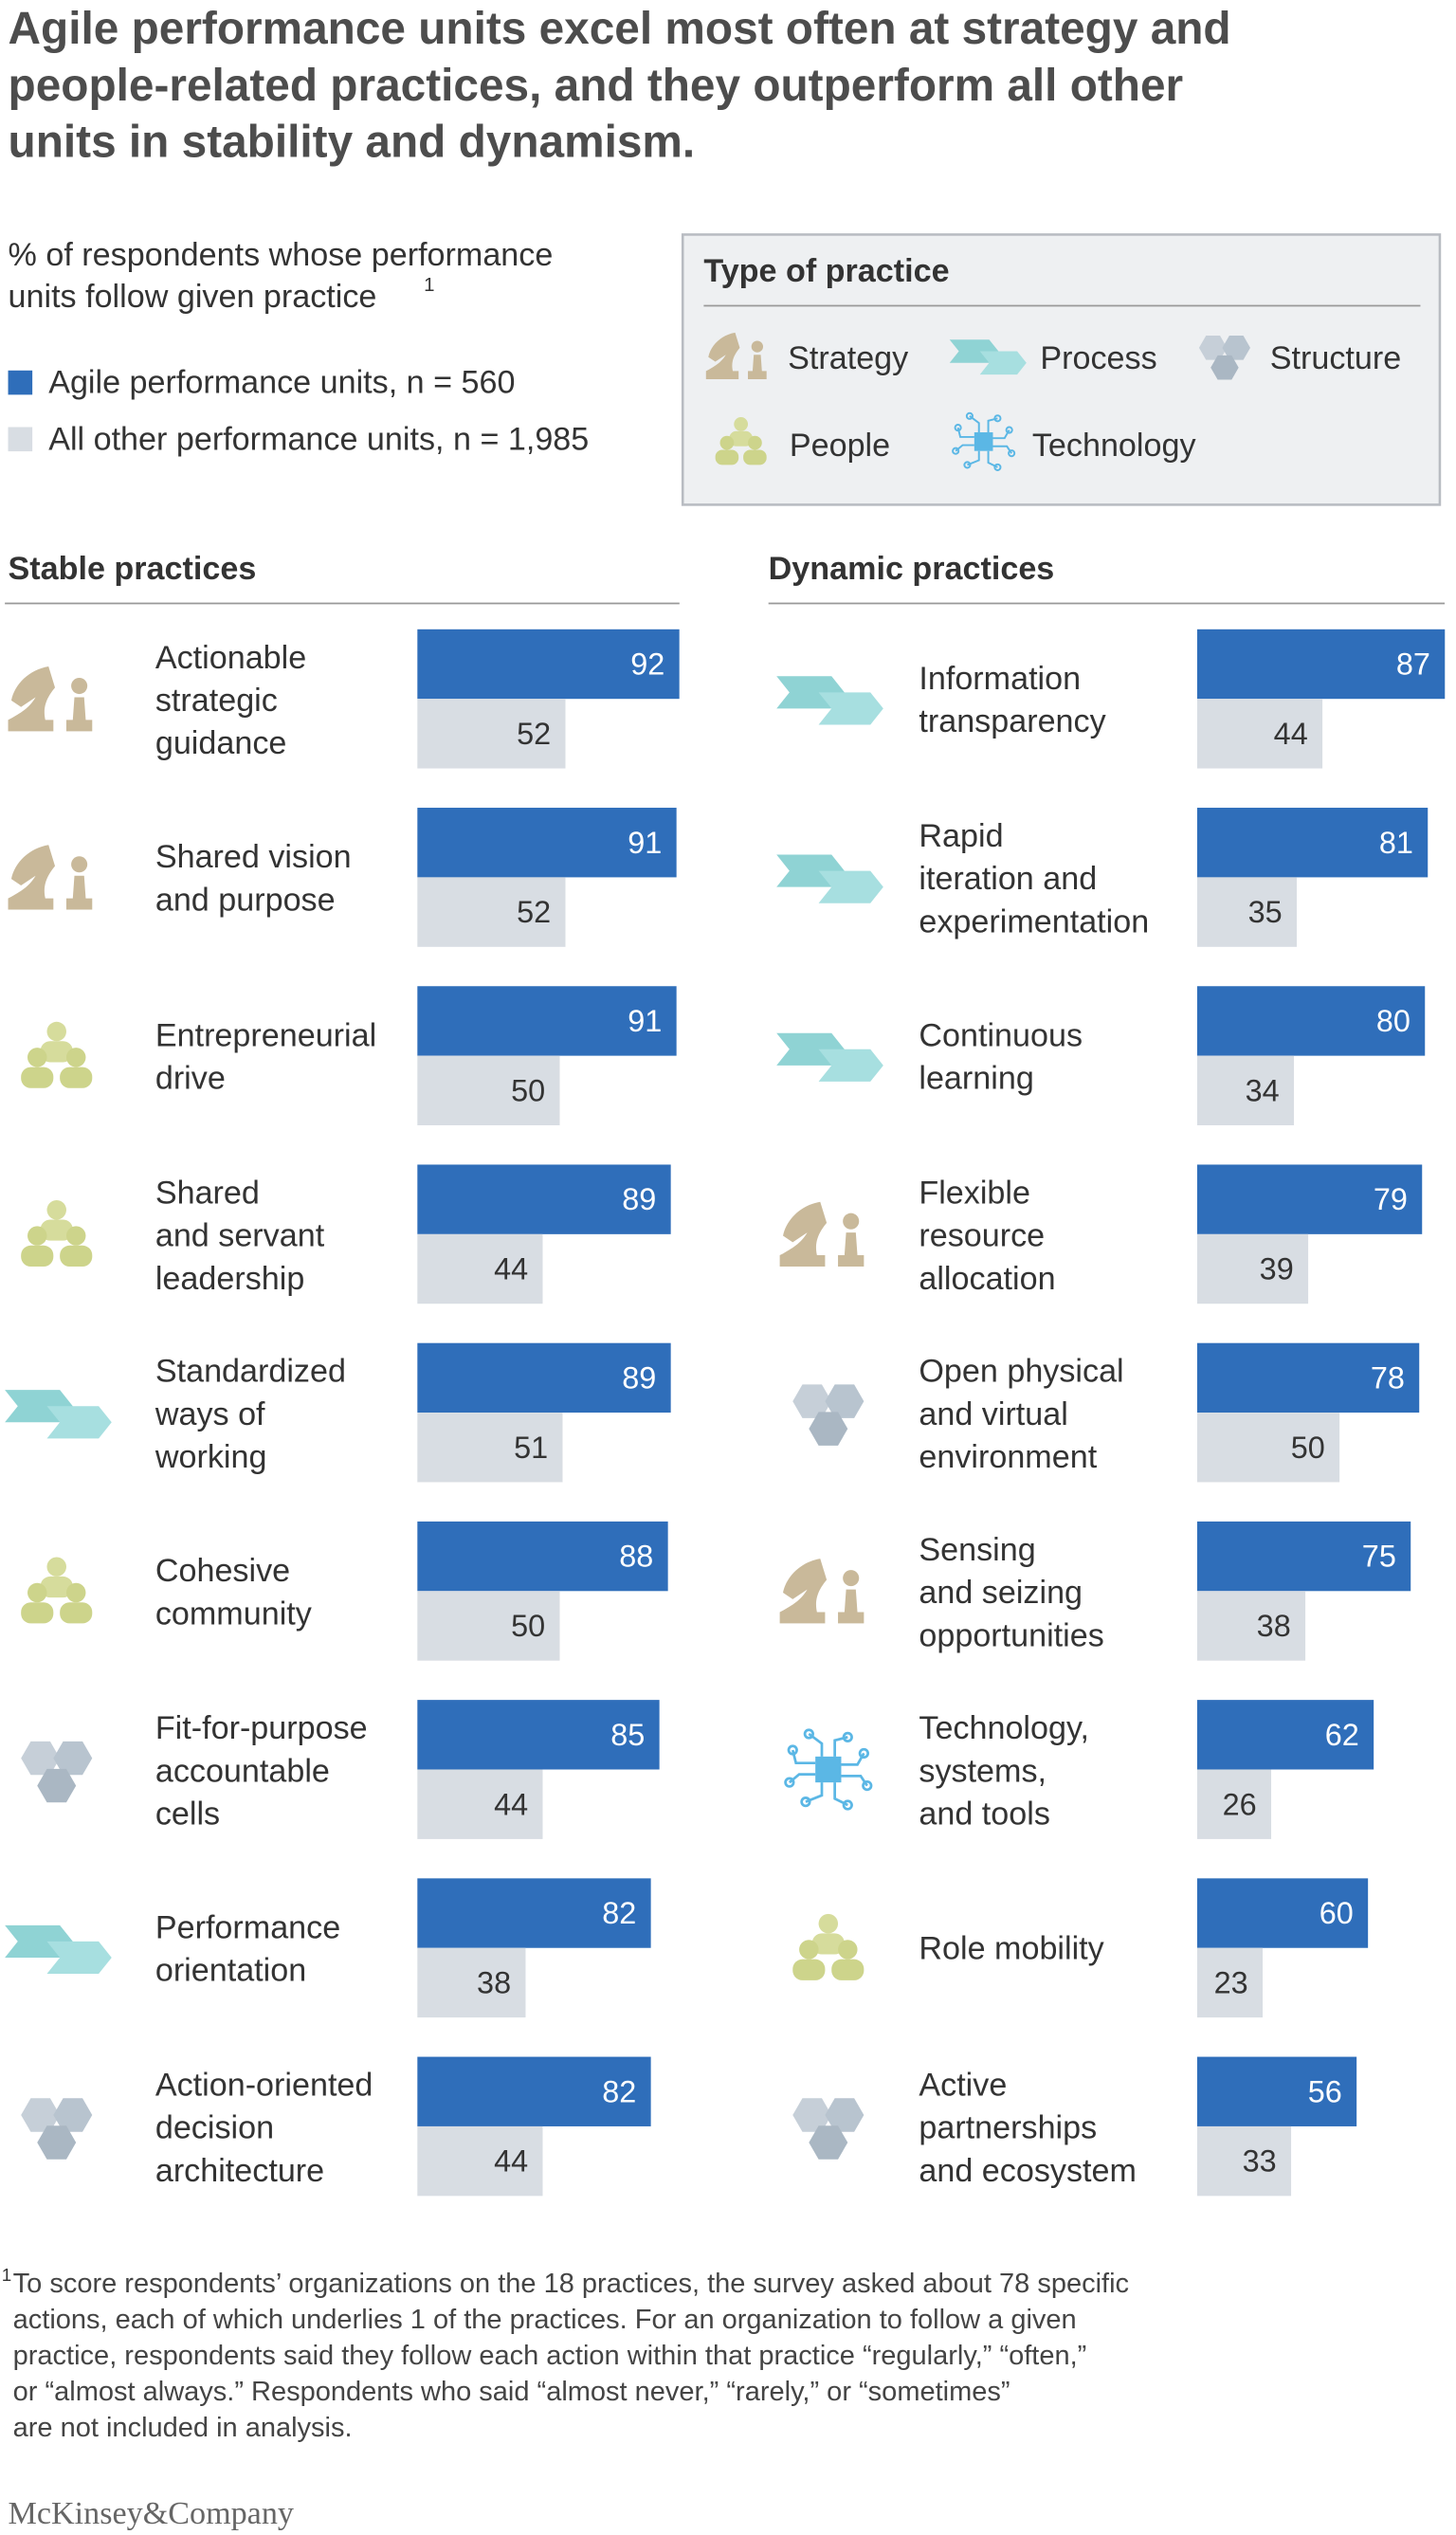  Describe the element at coordinates (1260, 2161) in the screenshot. I see `value-label: 33` at that location.